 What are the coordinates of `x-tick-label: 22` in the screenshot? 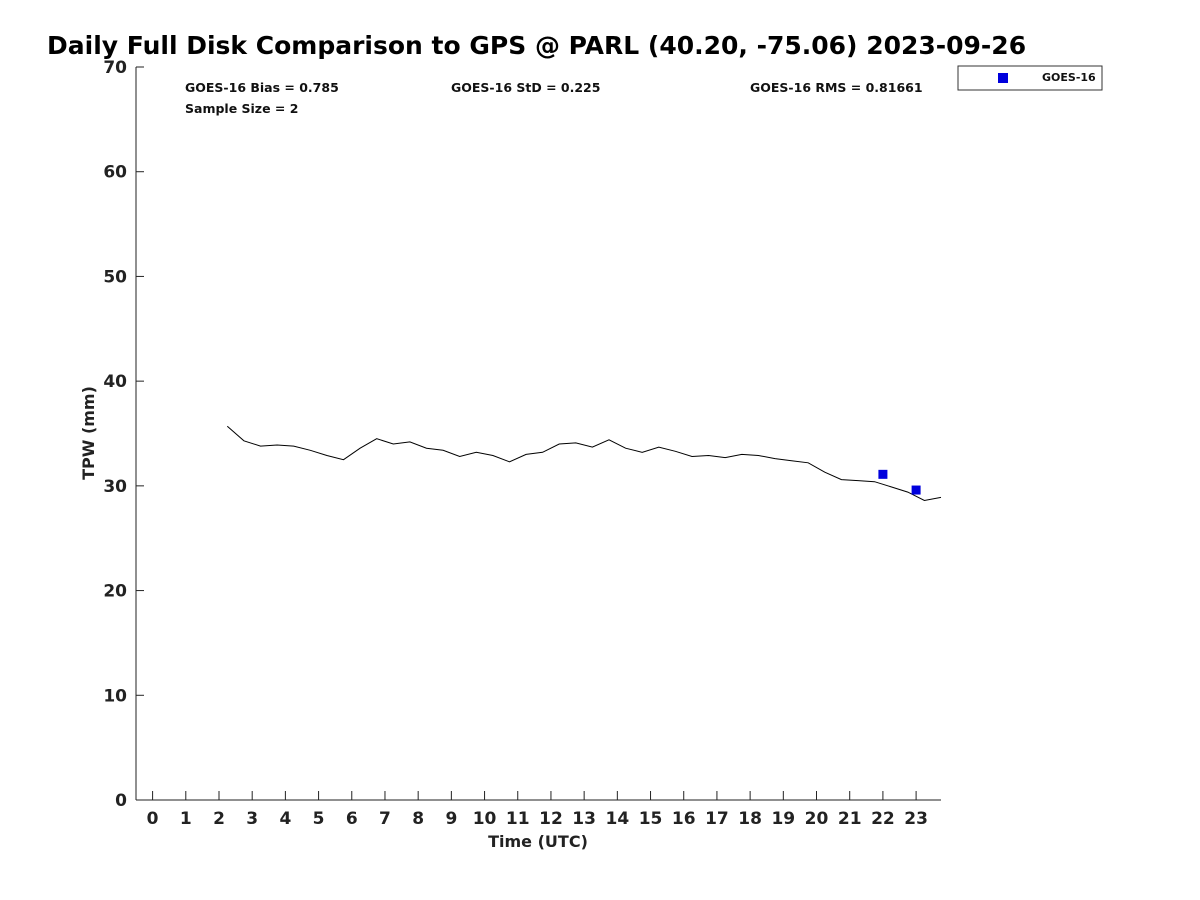 It's located at (883, 819).